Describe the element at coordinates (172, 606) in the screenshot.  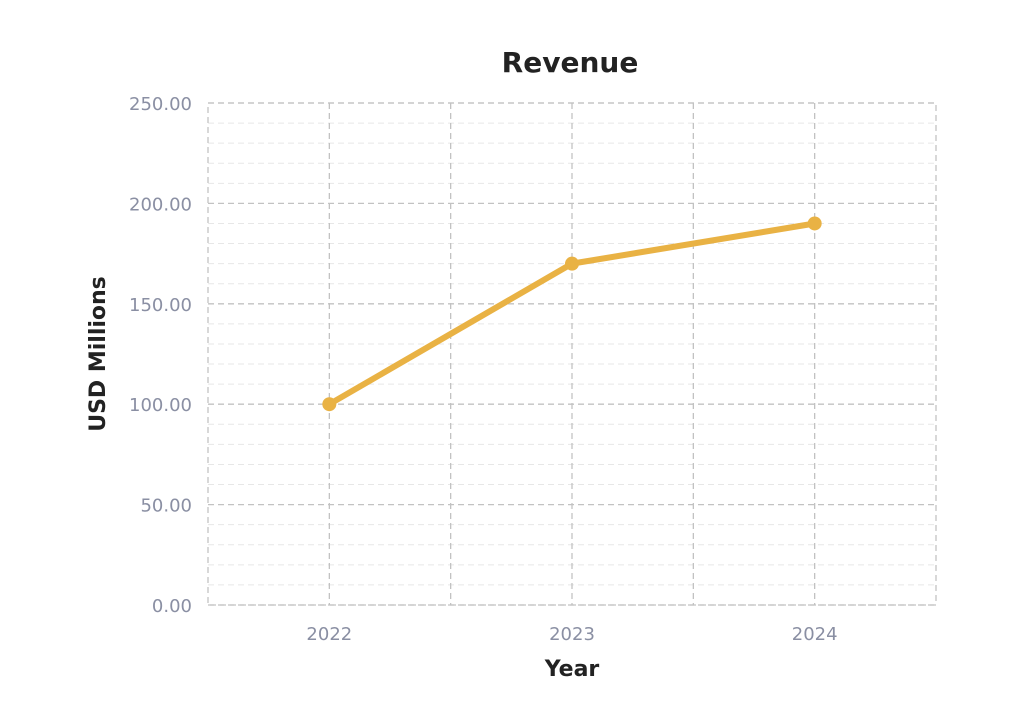
I see `y-tick-label: 0.00` at that location.